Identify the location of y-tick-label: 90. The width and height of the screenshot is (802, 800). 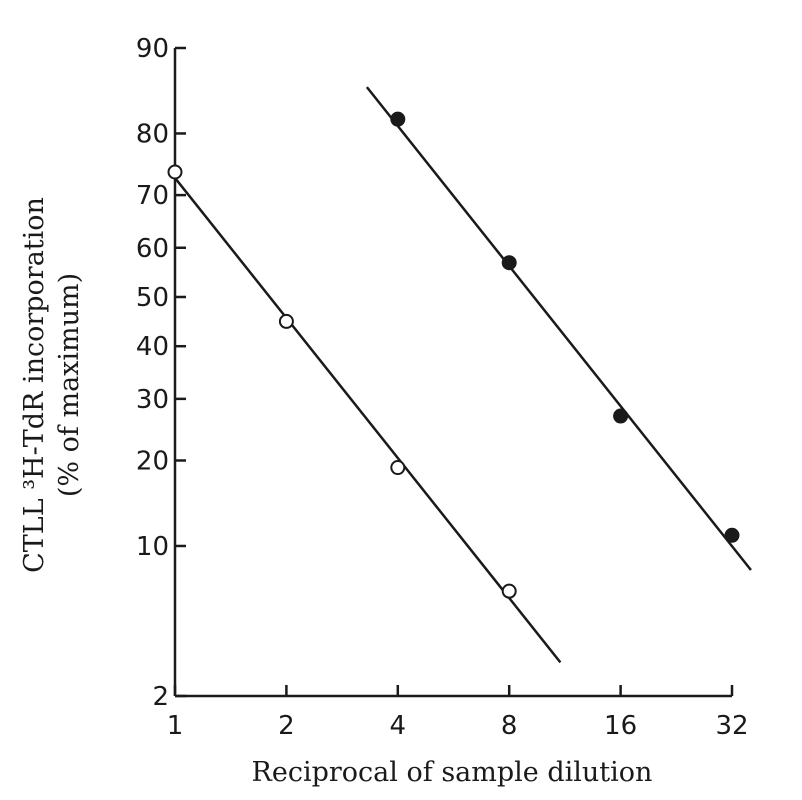
(152, 49).